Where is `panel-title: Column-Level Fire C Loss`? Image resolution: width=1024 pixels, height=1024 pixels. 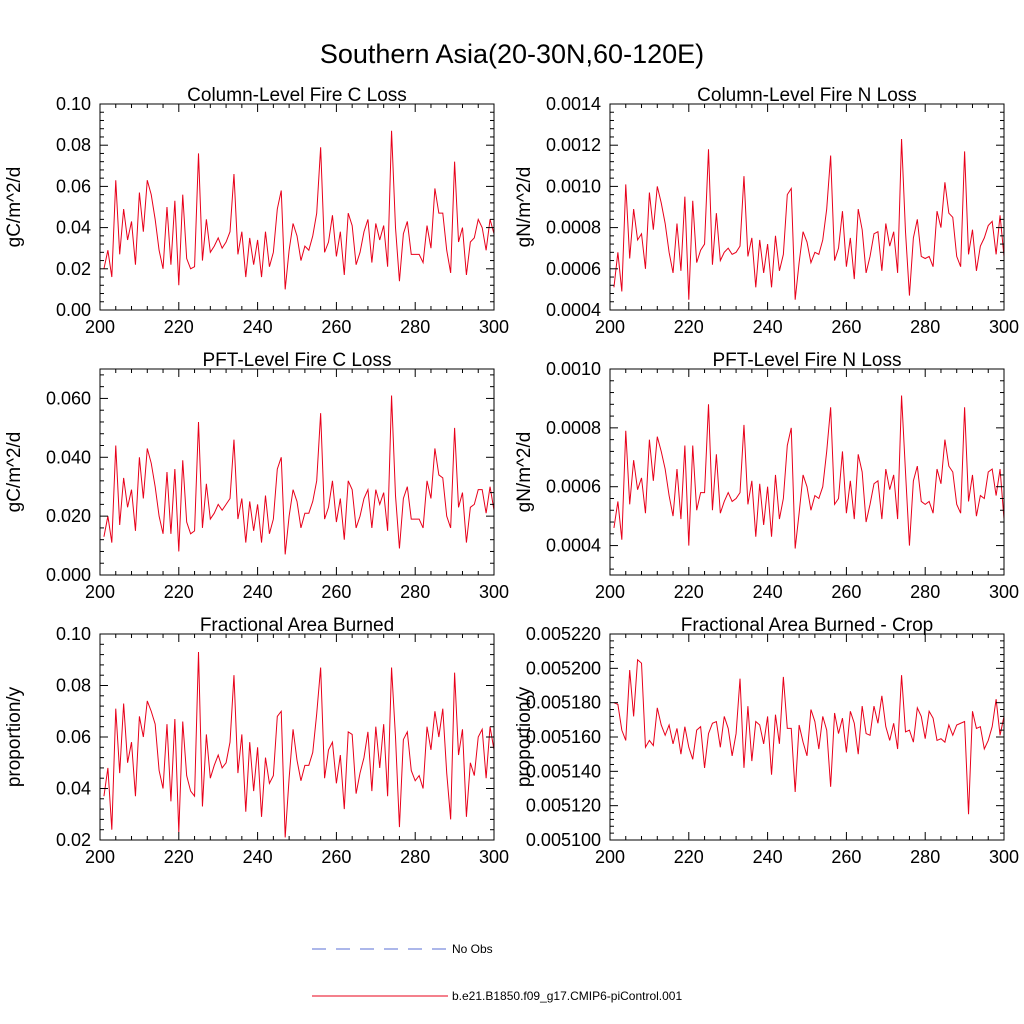
panel-title: Column-Level Fire C Loss is located at coordinates (297, 95).